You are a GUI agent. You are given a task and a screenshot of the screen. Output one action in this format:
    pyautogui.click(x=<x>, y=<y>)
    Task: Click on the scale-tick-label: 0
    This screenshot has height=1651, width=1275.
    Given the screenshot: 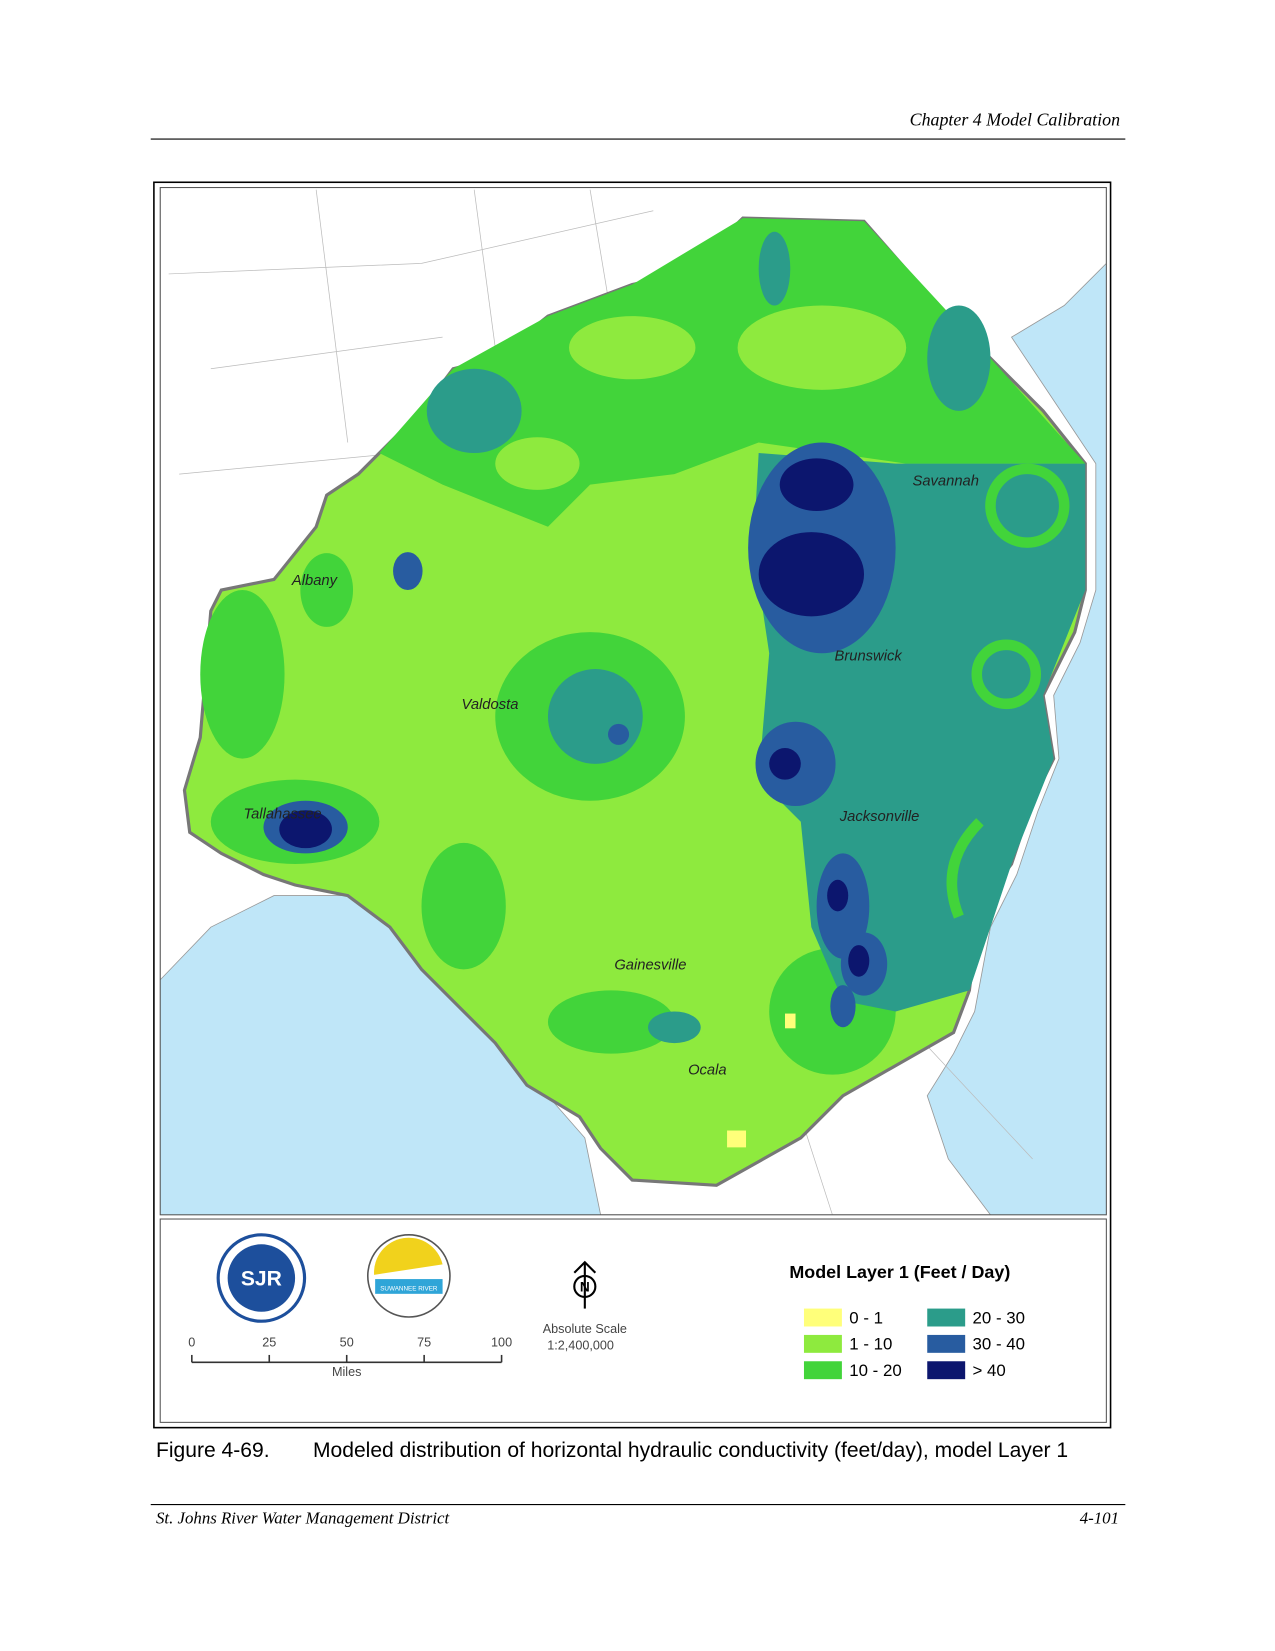 What is the action you would take?
    pyautogui.click(x=191, y=1343)
    